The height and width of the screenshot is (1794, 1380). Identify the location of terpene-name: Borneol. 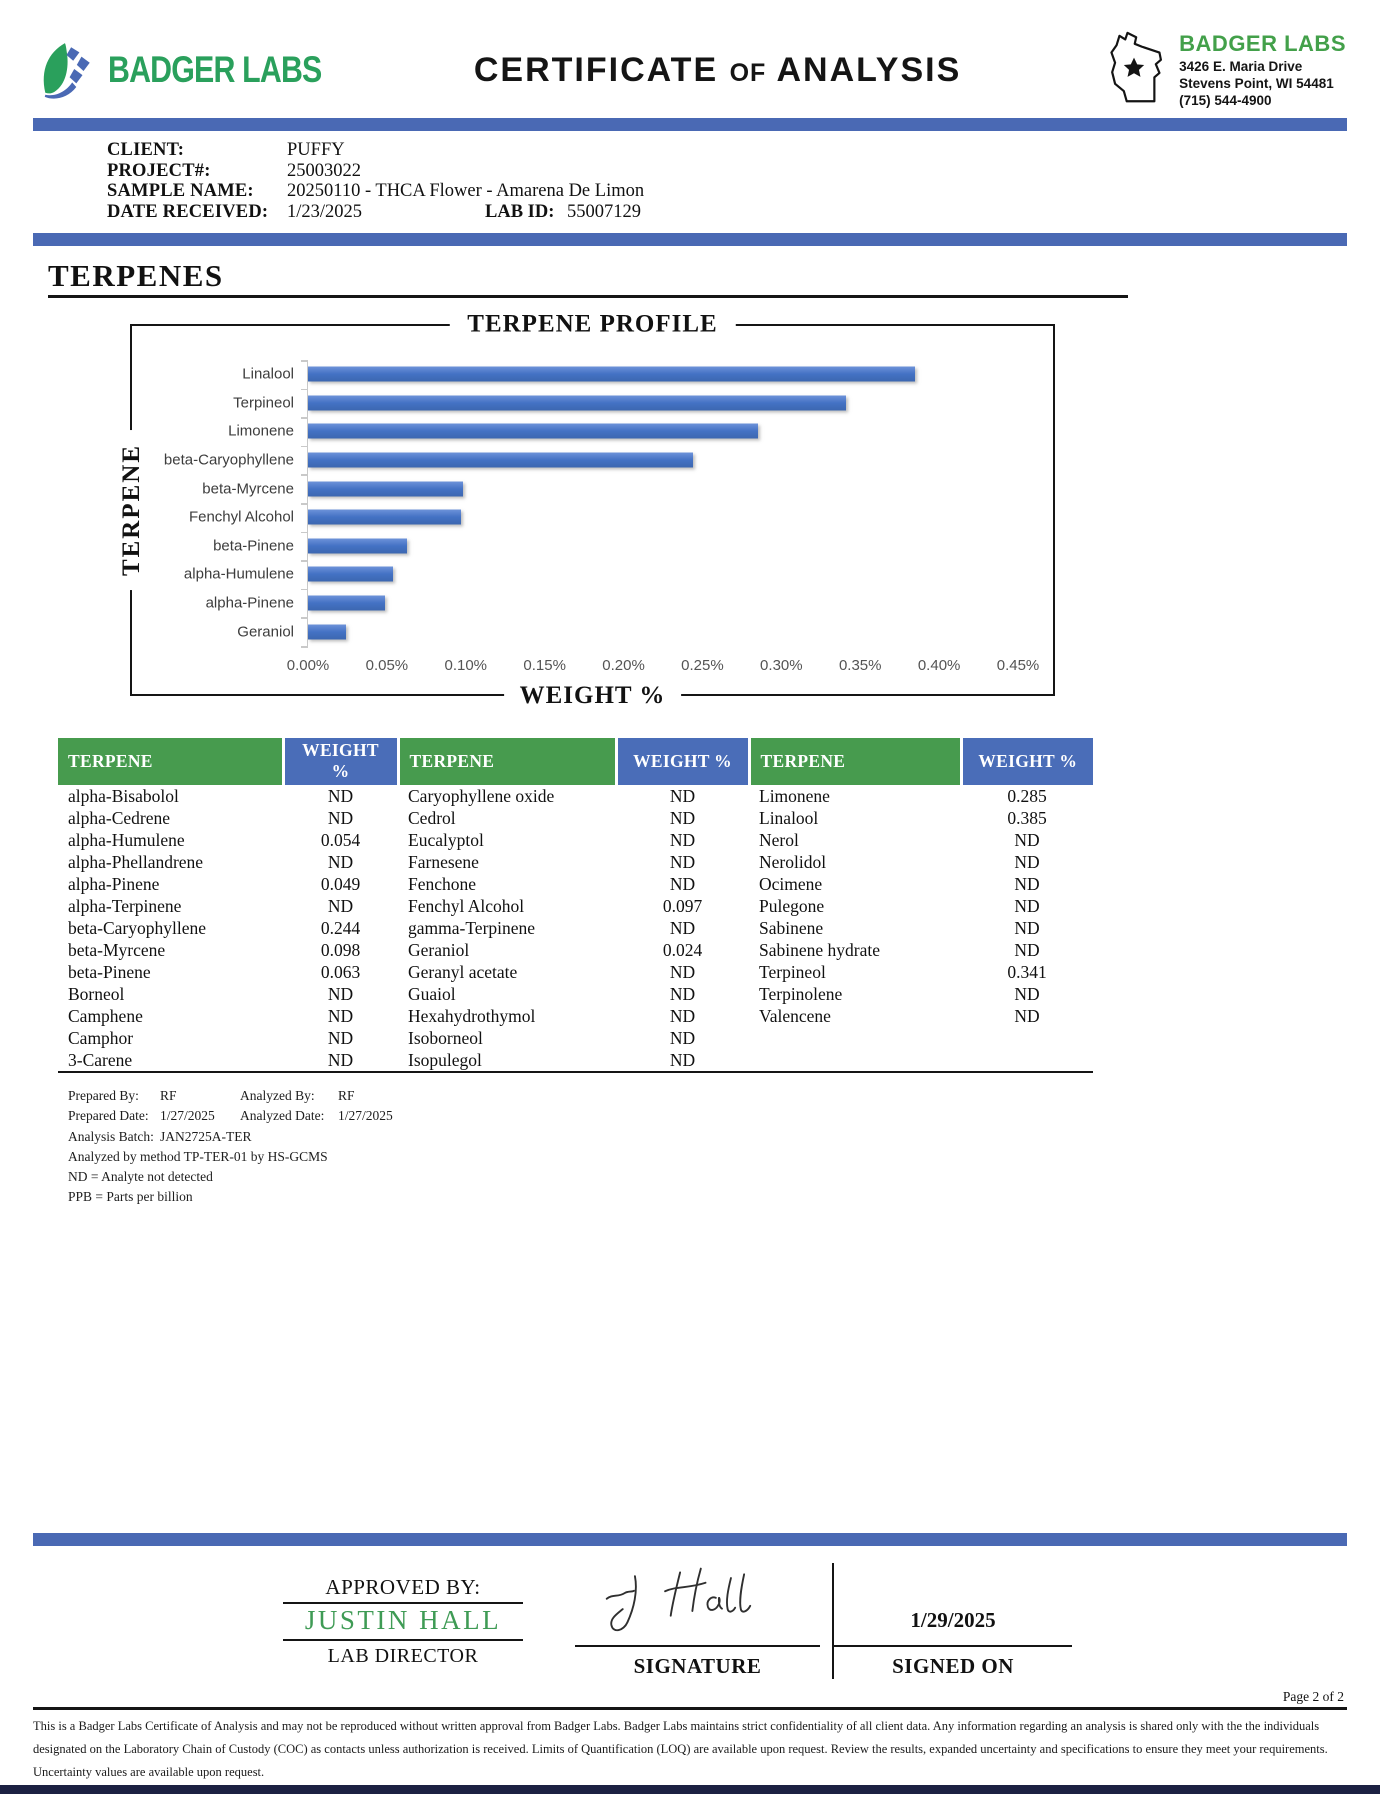
(96, 993).